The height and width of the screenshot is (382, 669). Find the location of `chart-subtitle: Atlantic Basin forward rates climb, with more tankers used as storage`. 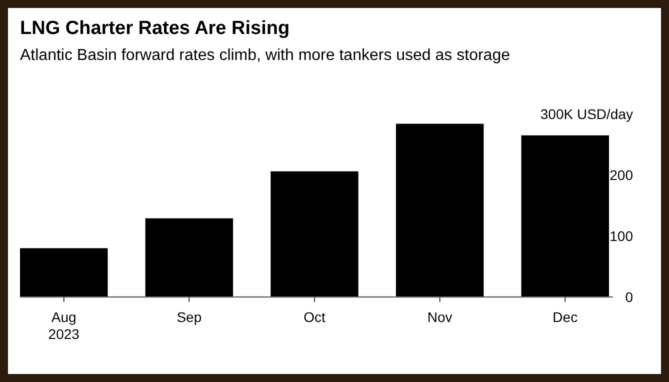

chart-subtitle: Atlantic Basin forward rates climb, with more tankers used as storage is located at coordinates (265, 55).